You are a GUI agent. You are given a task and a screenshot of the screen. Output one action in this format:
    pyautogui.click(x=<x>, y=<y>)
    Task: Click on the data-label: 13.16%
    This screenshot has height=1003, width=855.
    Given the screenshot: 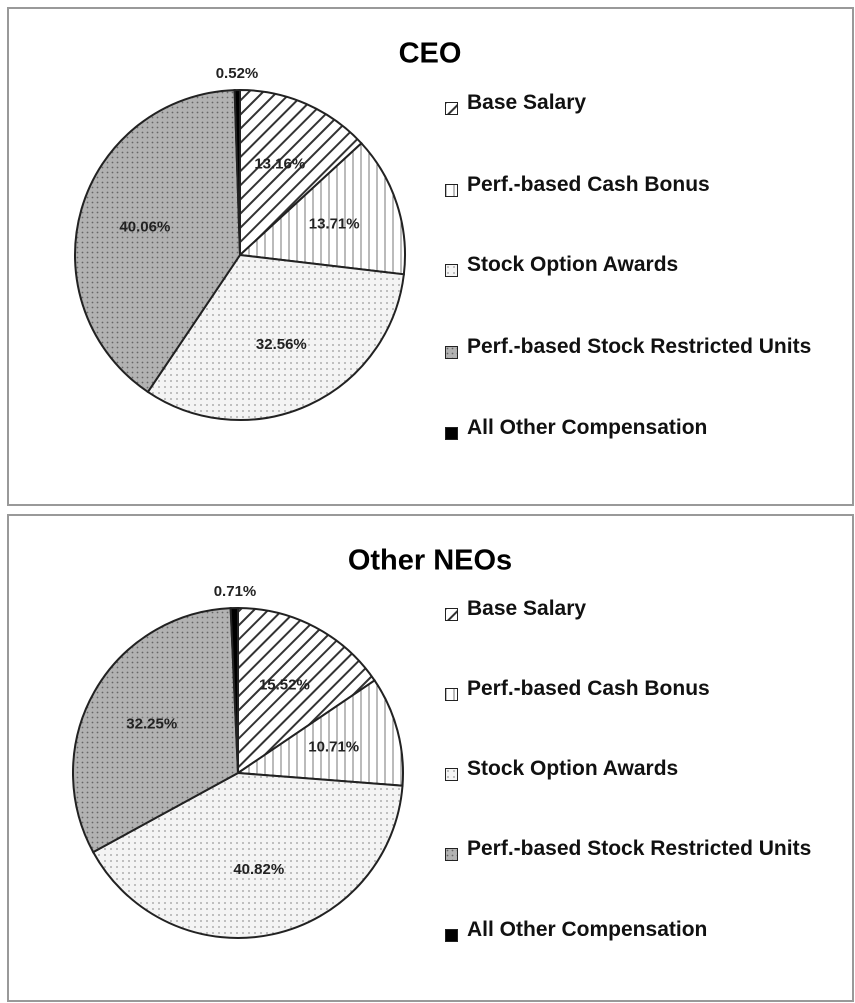 What is the action you would take?
    pyautogui.click(x=279, y=163)
    